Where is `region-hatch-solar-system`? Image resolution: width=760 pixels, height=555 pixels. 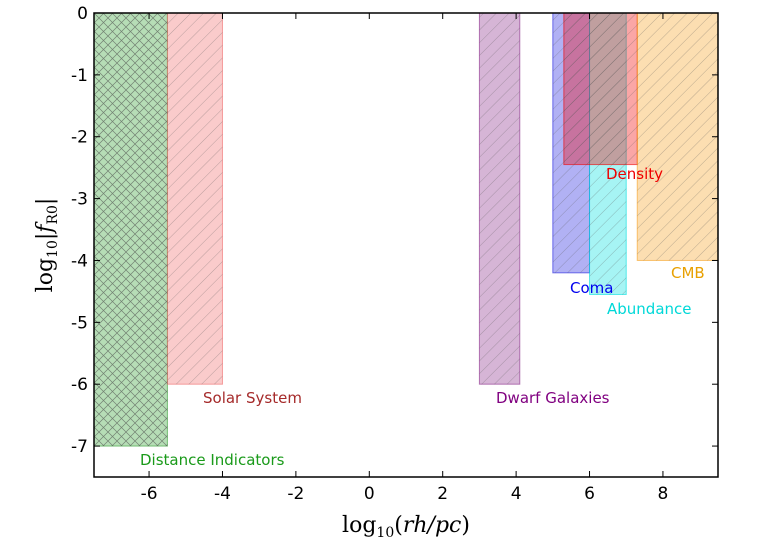 region-hatch-solar-system is located at coordinates (195, 199).